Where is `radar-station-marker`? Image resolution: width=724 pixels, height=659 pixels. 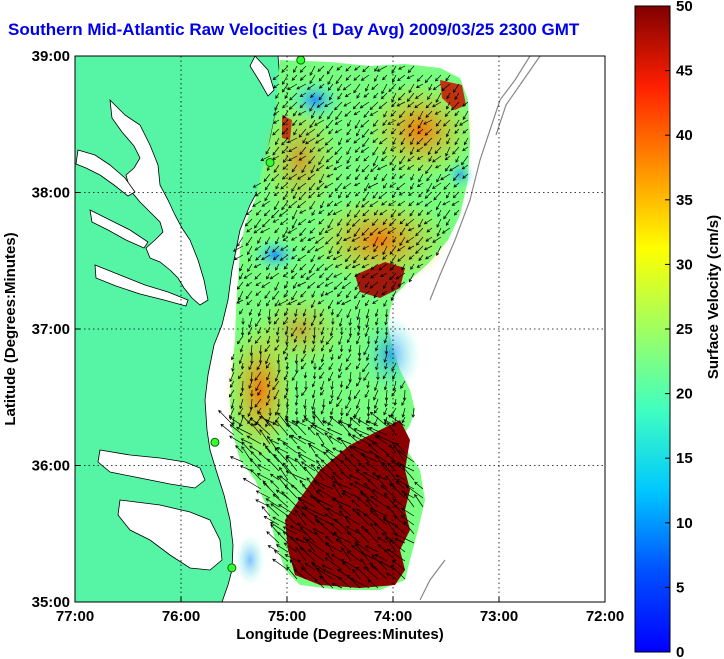 radar-station-marker is located at coordinates (215, 442).